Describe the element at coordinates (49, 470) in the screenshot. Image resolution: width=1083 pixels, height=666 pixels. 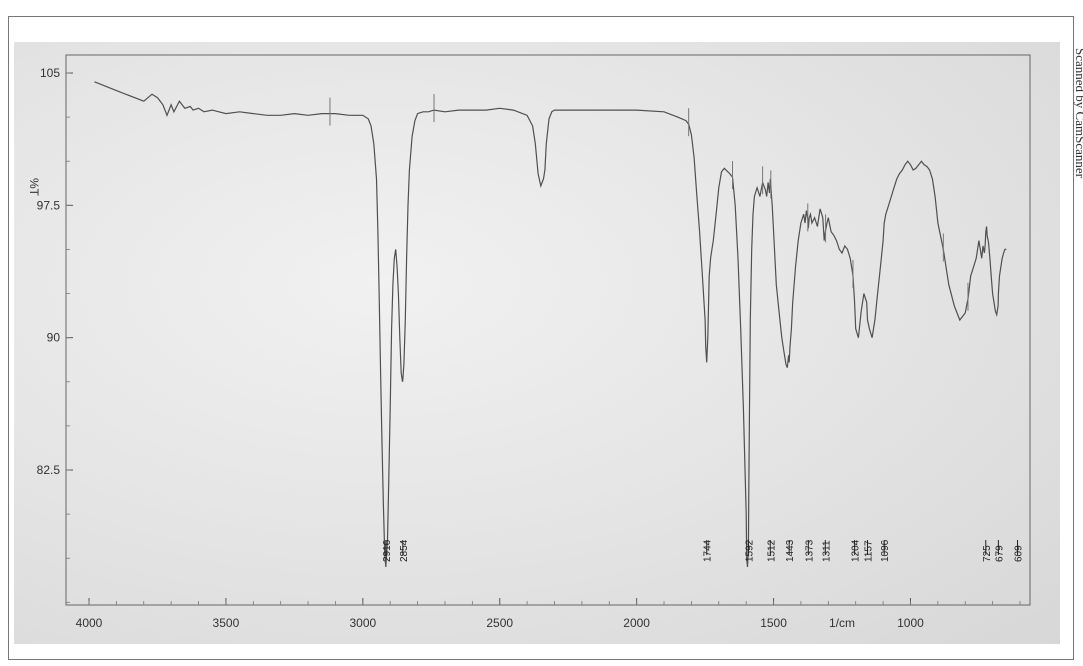
I see `y-tick-label-3: 82.5` at that location.